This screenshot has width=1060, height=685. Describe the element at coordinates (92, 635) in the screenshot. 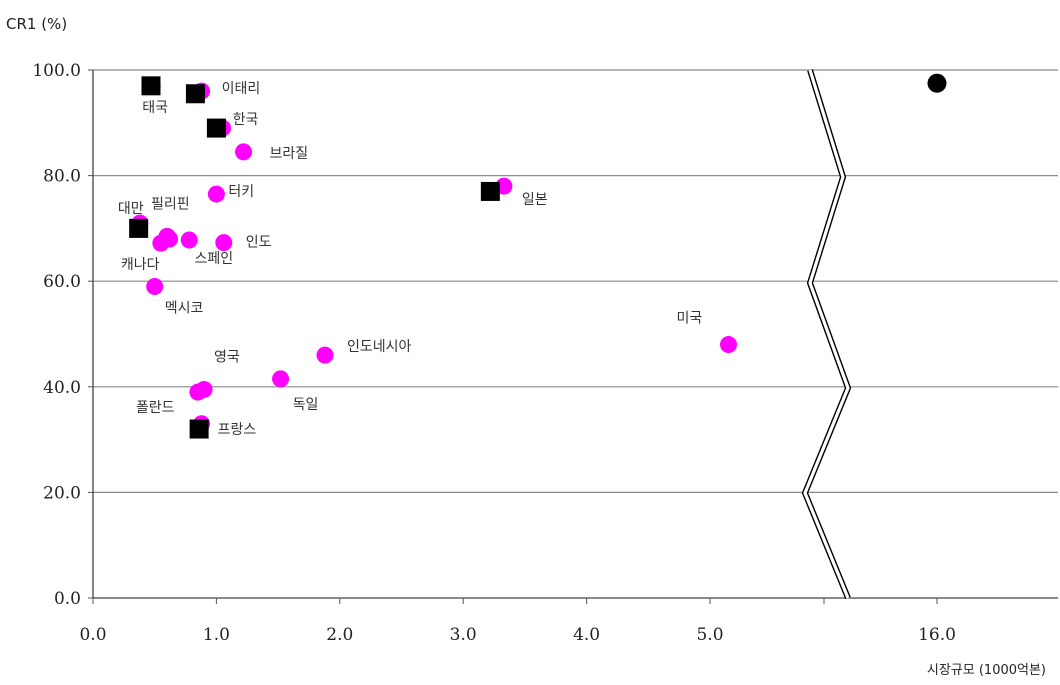

I see `x-tick-label: 0.0` at that location.